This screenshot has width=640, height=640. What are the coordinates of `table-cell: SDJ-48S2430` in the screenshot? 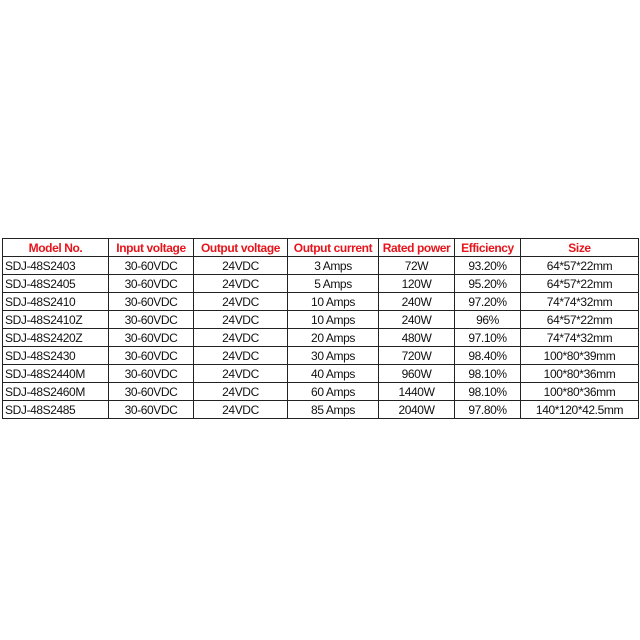 It's located at (55, 355).